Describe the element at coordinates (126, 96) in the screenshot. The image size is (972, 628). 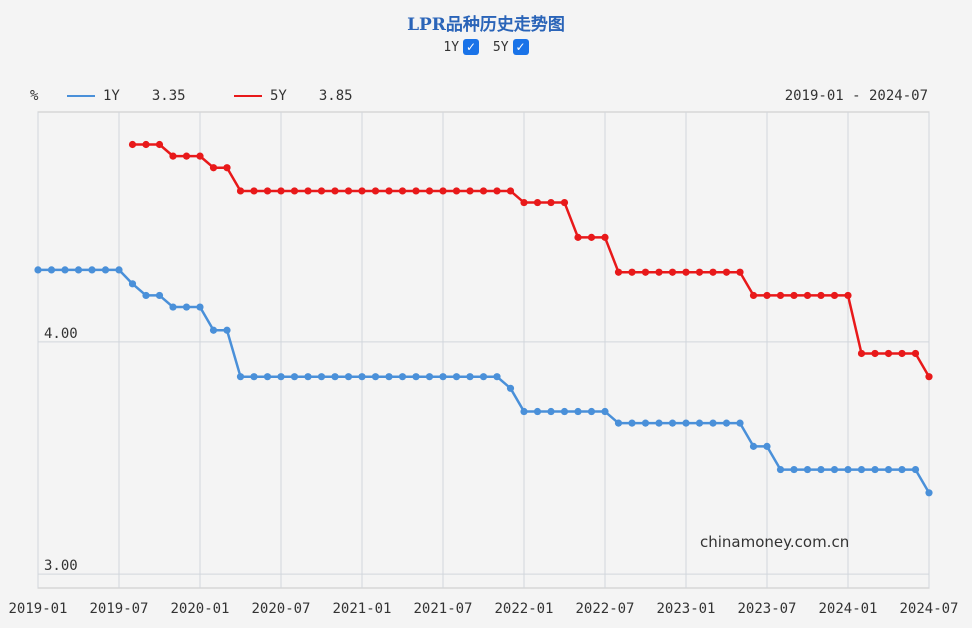
I see `legend-item-1y: 1Y 3.35` at that location.